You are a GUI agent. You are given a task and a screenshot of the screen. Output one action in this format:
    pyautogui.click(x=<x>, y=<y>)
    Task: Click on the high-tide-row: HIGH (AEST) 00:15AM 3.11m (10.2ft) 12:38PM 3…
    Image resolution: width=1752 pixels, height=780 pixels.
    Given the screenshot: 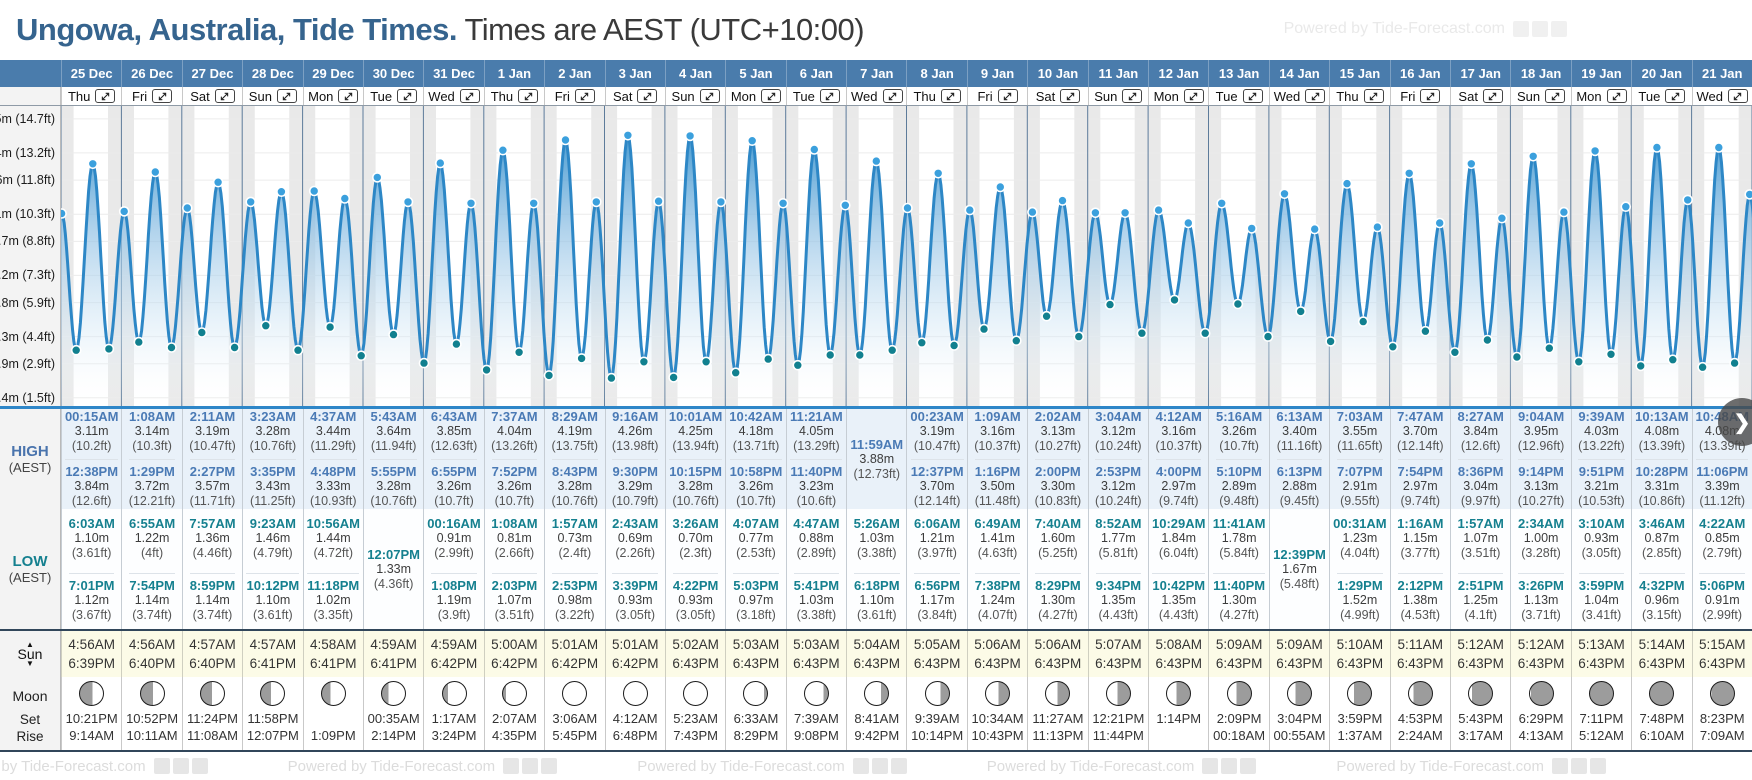 What is the action you would take?
    pyautogui.click(x=876, y=459)
    